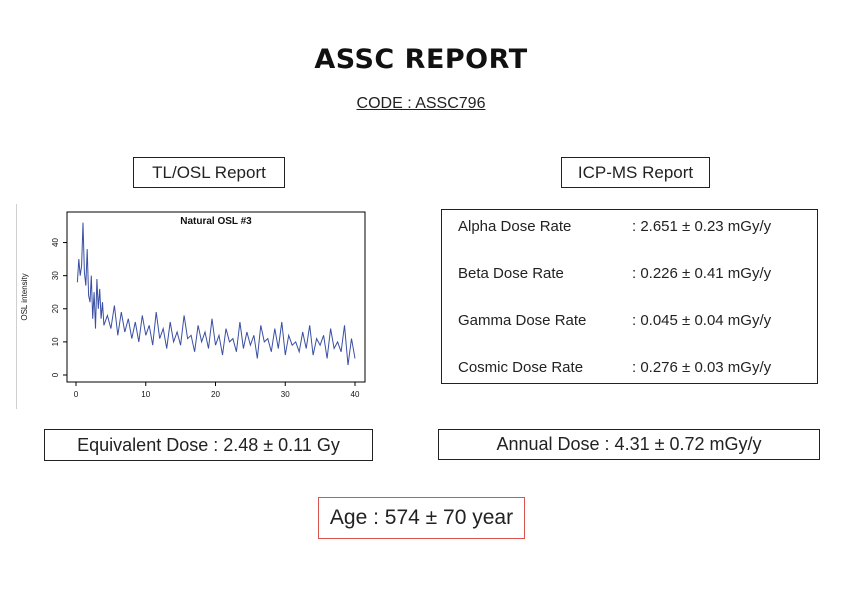  I want to click on dose-value: : 2.651 ± 0.23 mGy/y, so click(702, 226).